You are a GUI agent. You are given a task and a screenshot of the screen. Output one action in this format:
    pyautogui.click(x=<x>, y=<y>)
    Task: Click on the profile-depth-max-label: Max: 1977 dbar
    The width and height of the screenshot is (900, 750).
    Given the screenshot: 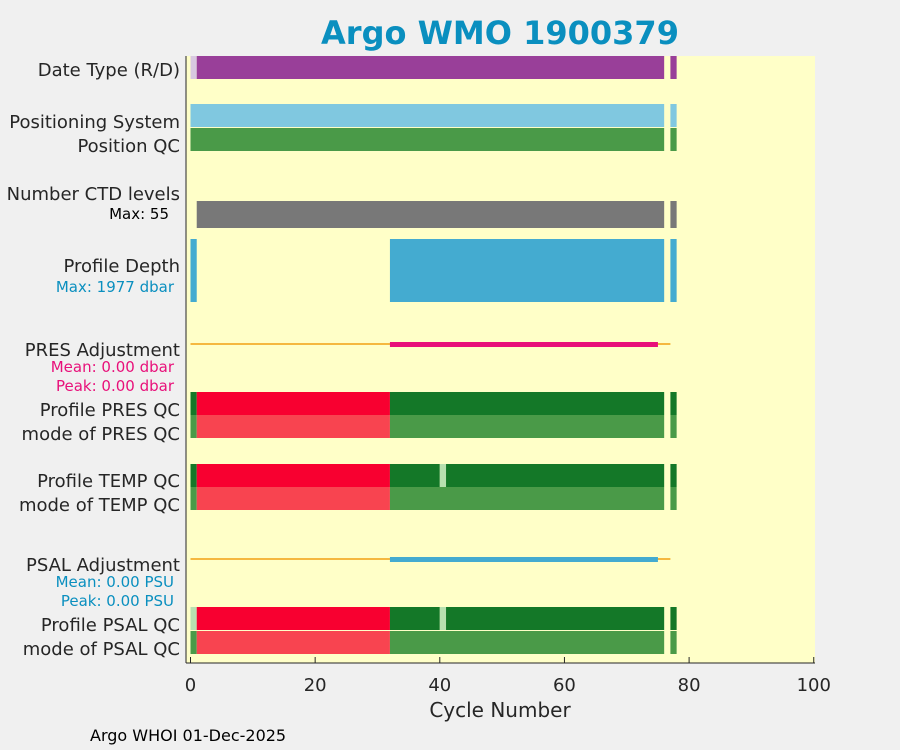 What is the action you would take?
    pyautogui.click(x=115, y=287)
    